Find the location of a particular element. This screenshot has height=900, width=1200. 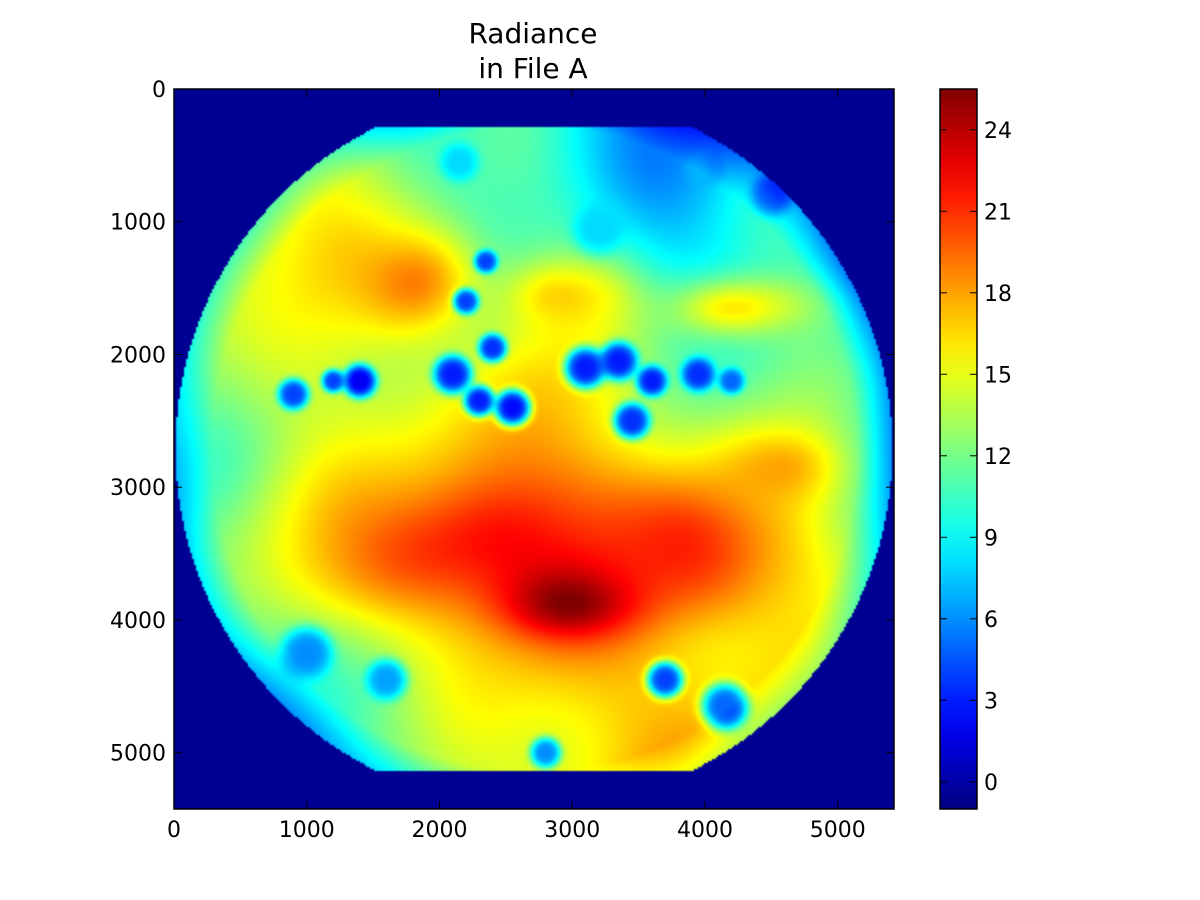

y-tick-label: 5000 is located at coordinates (138, 754).